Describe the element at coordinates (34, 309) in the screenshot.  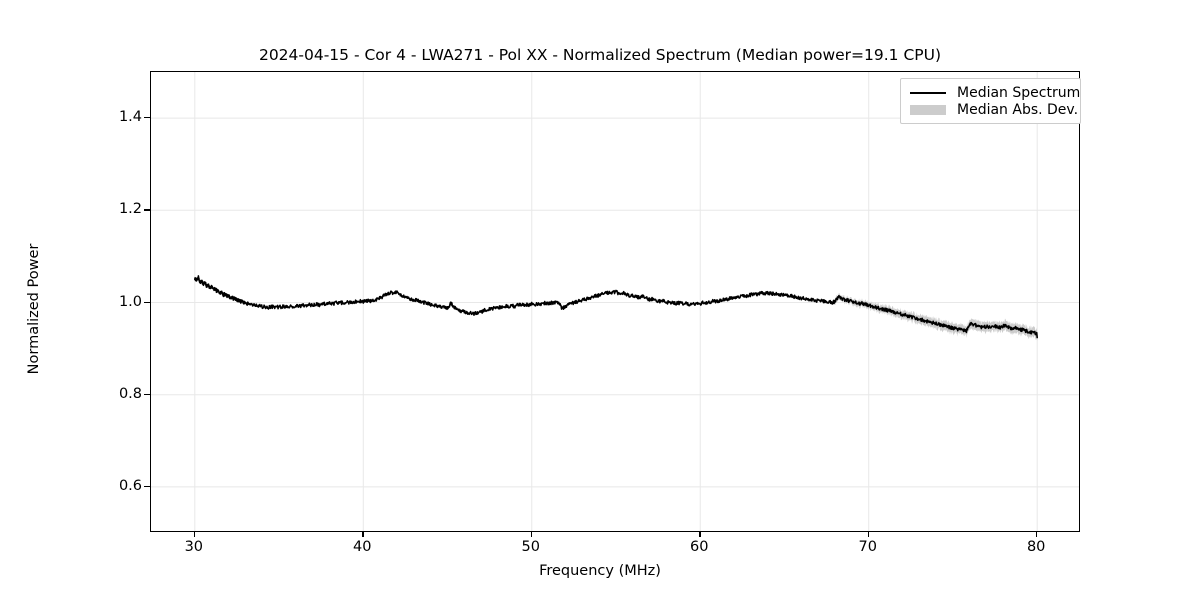
I see `y-axis-label: Normalized Power` at that location.